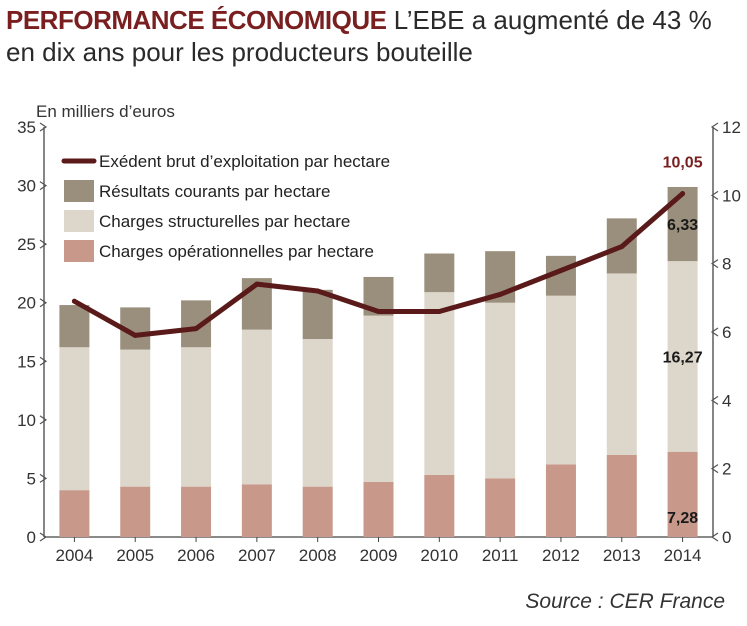  I want to click on y-tick-label-left: 0, so click(31, 537).